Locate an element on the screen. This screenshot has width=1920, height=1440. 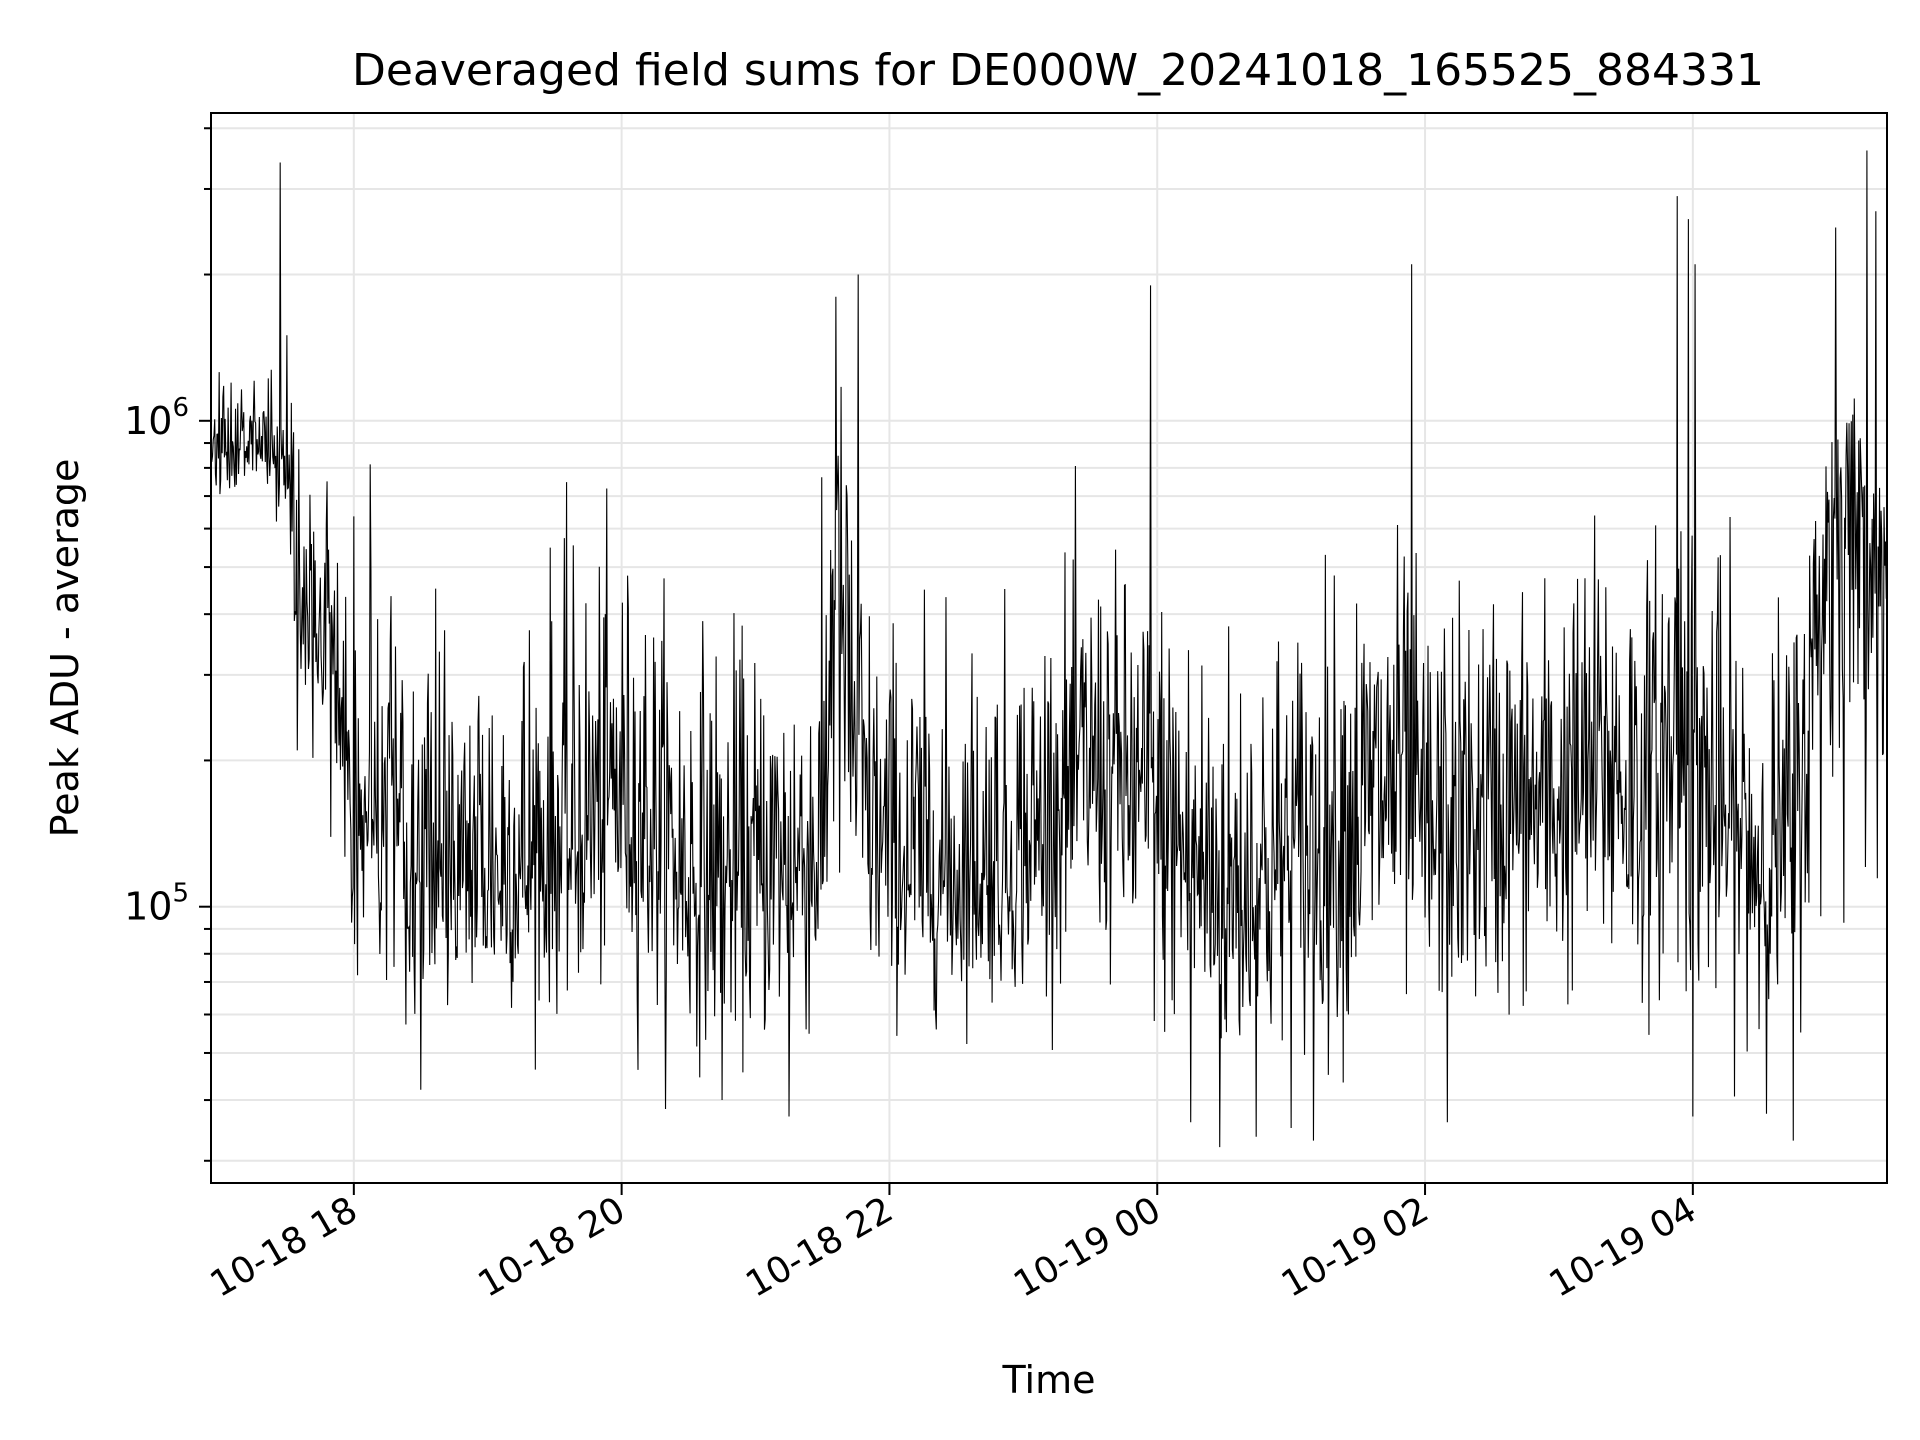
y-tick-exponent: 6 is located at coordinates (180, 408).